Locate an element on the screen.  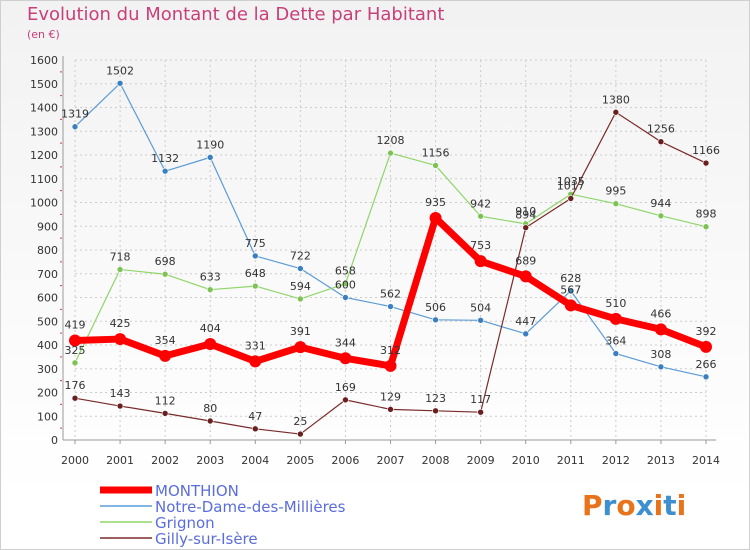
data-label: 392 is located at coordinates (706, 331).